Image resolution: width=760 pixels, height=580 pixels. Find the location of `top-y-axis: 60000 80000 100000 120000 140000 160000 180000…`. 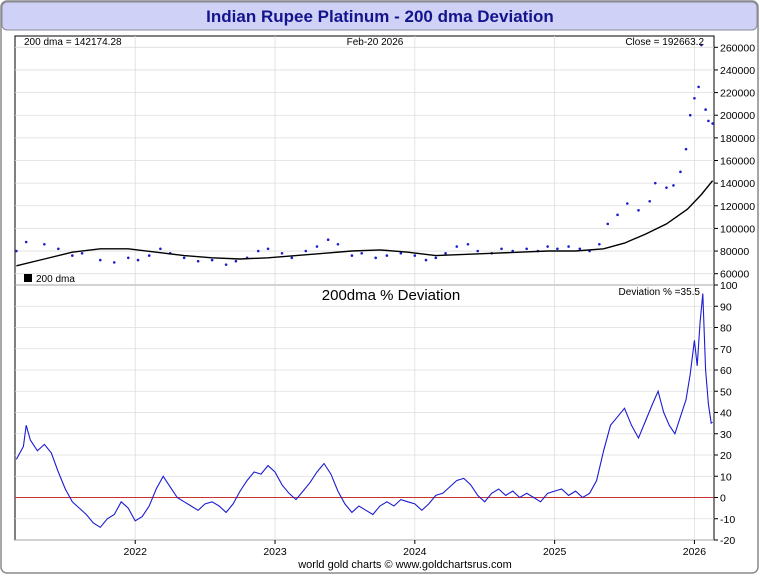

top-y-axis: 60000 80000 100000 120000 140000 160000 180000… is located at coordinates (734, 161).